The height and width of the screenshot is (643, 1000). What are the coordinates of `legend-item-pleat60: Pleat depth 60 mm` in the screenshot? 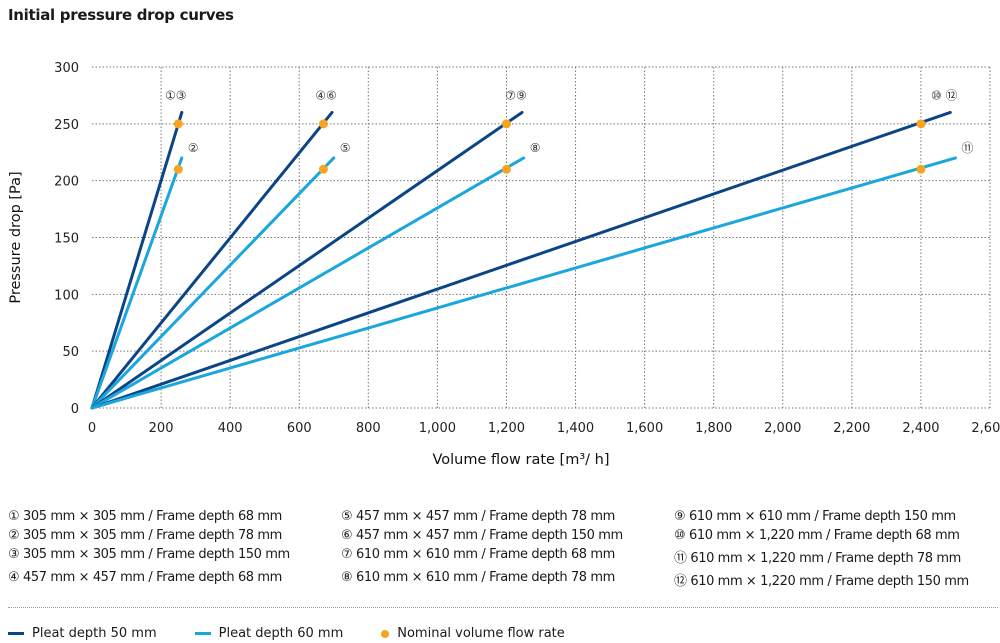 It's located at (269, 633).